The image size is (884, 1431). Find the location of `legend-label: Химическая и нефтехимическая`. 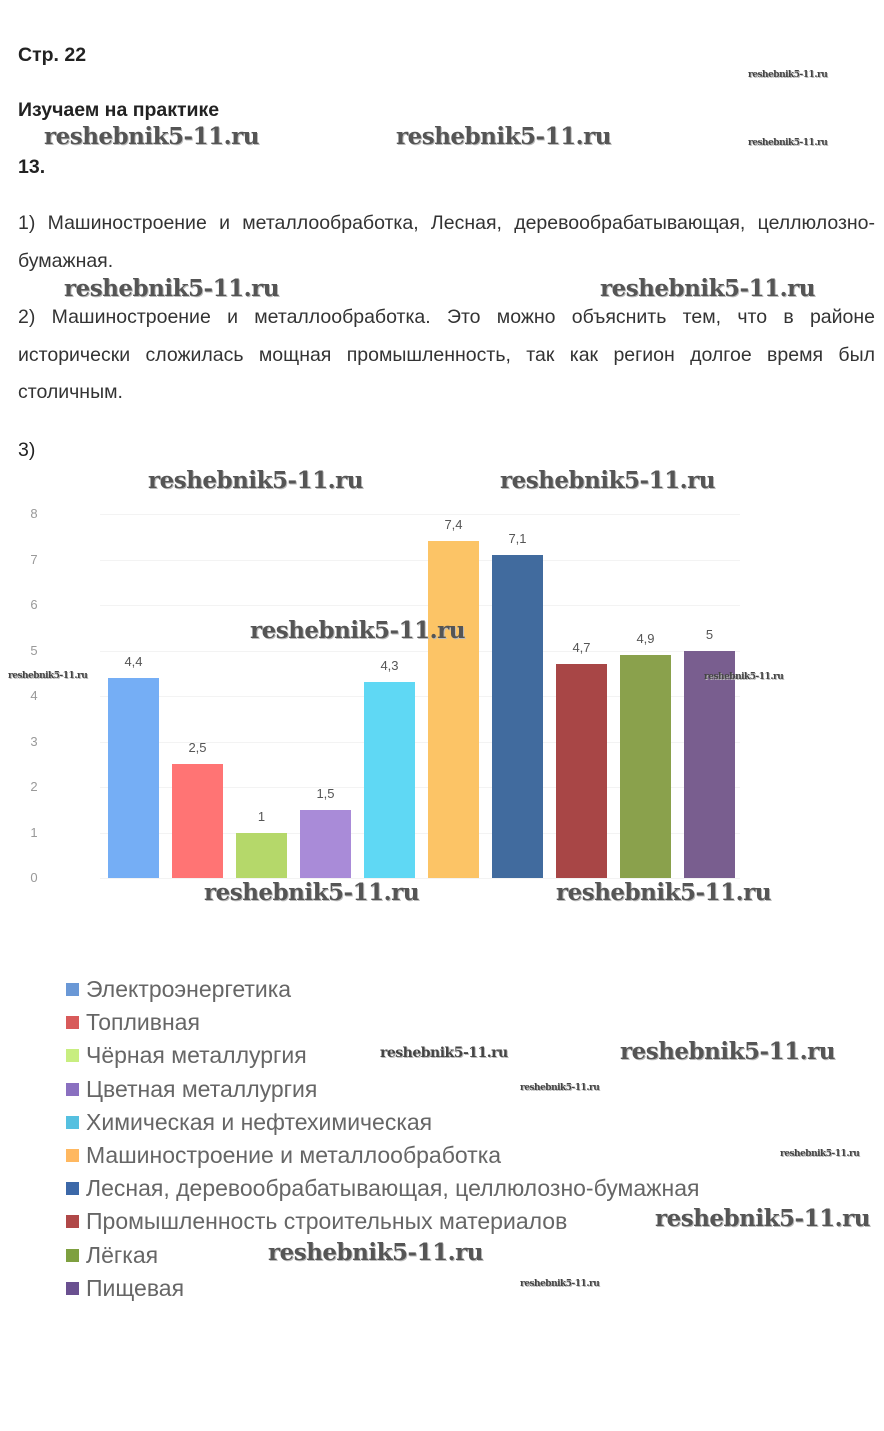

legend-label: Химическая и нефтехимическая is located at coordinates (259, 1121).